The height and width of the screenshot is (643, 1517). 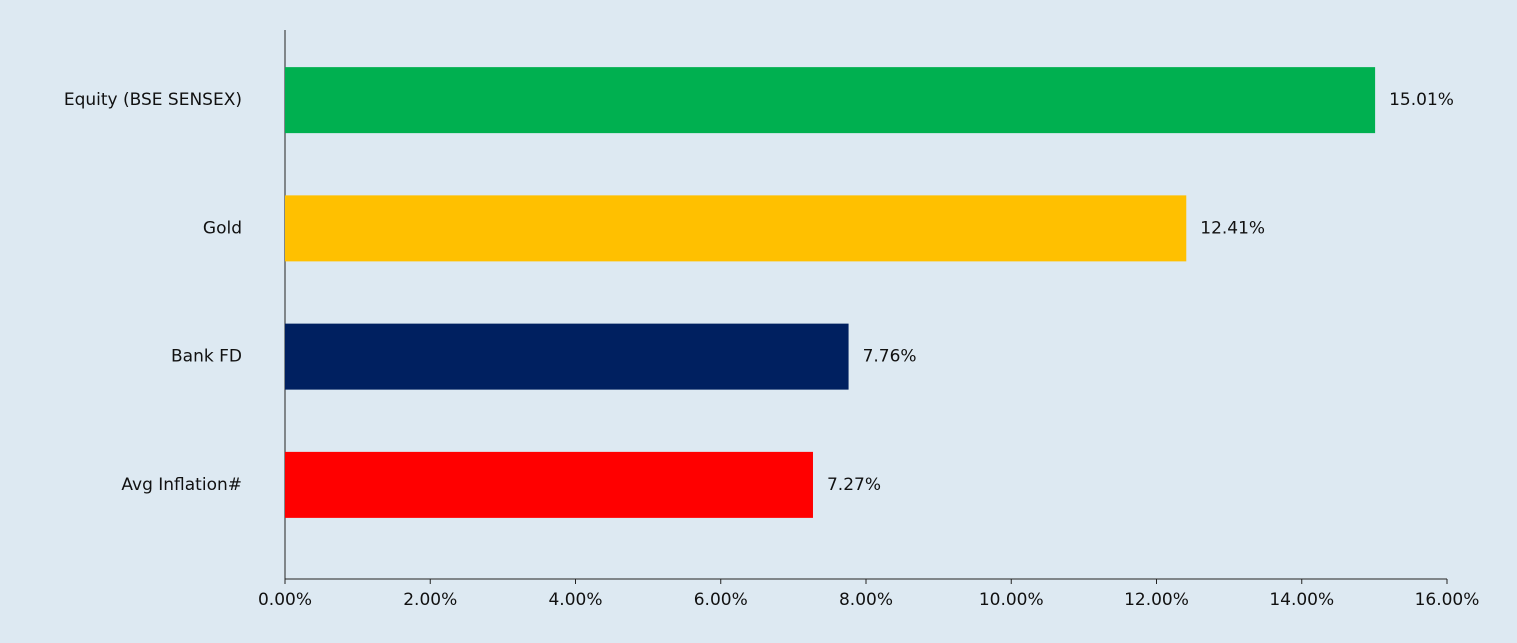 I want to click on y-tick-label: Bank FD, so click(x=206, y=357).